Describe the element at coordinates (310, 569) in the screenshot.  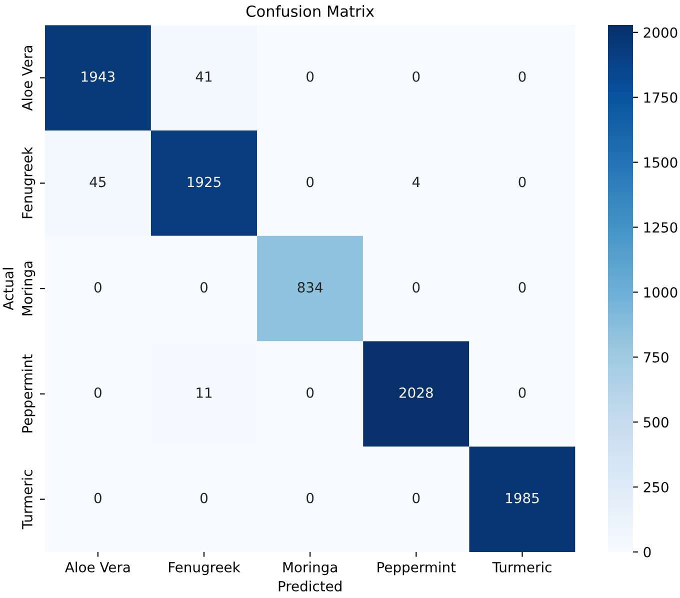
I see `x-tick-label: Moringa` at that location.